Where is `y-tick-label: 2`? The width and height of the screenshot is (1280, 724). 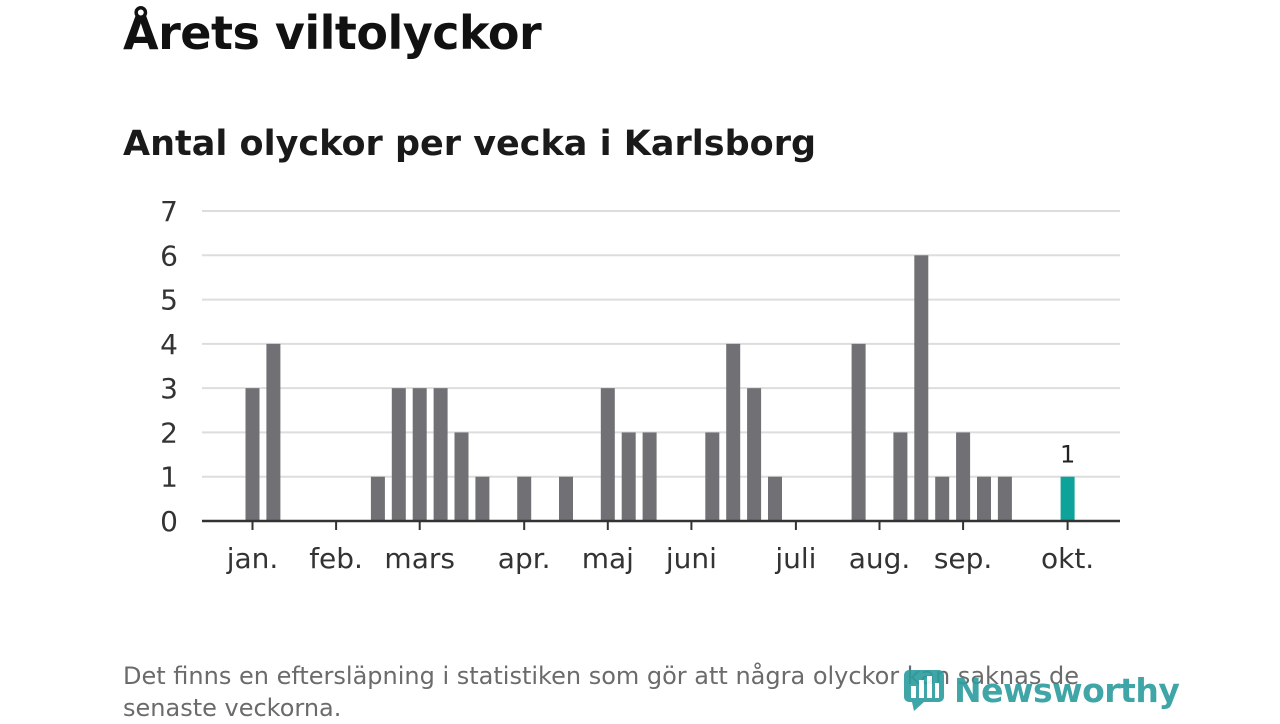 y-tick-label: 2 is located at coordinates (169, 432).